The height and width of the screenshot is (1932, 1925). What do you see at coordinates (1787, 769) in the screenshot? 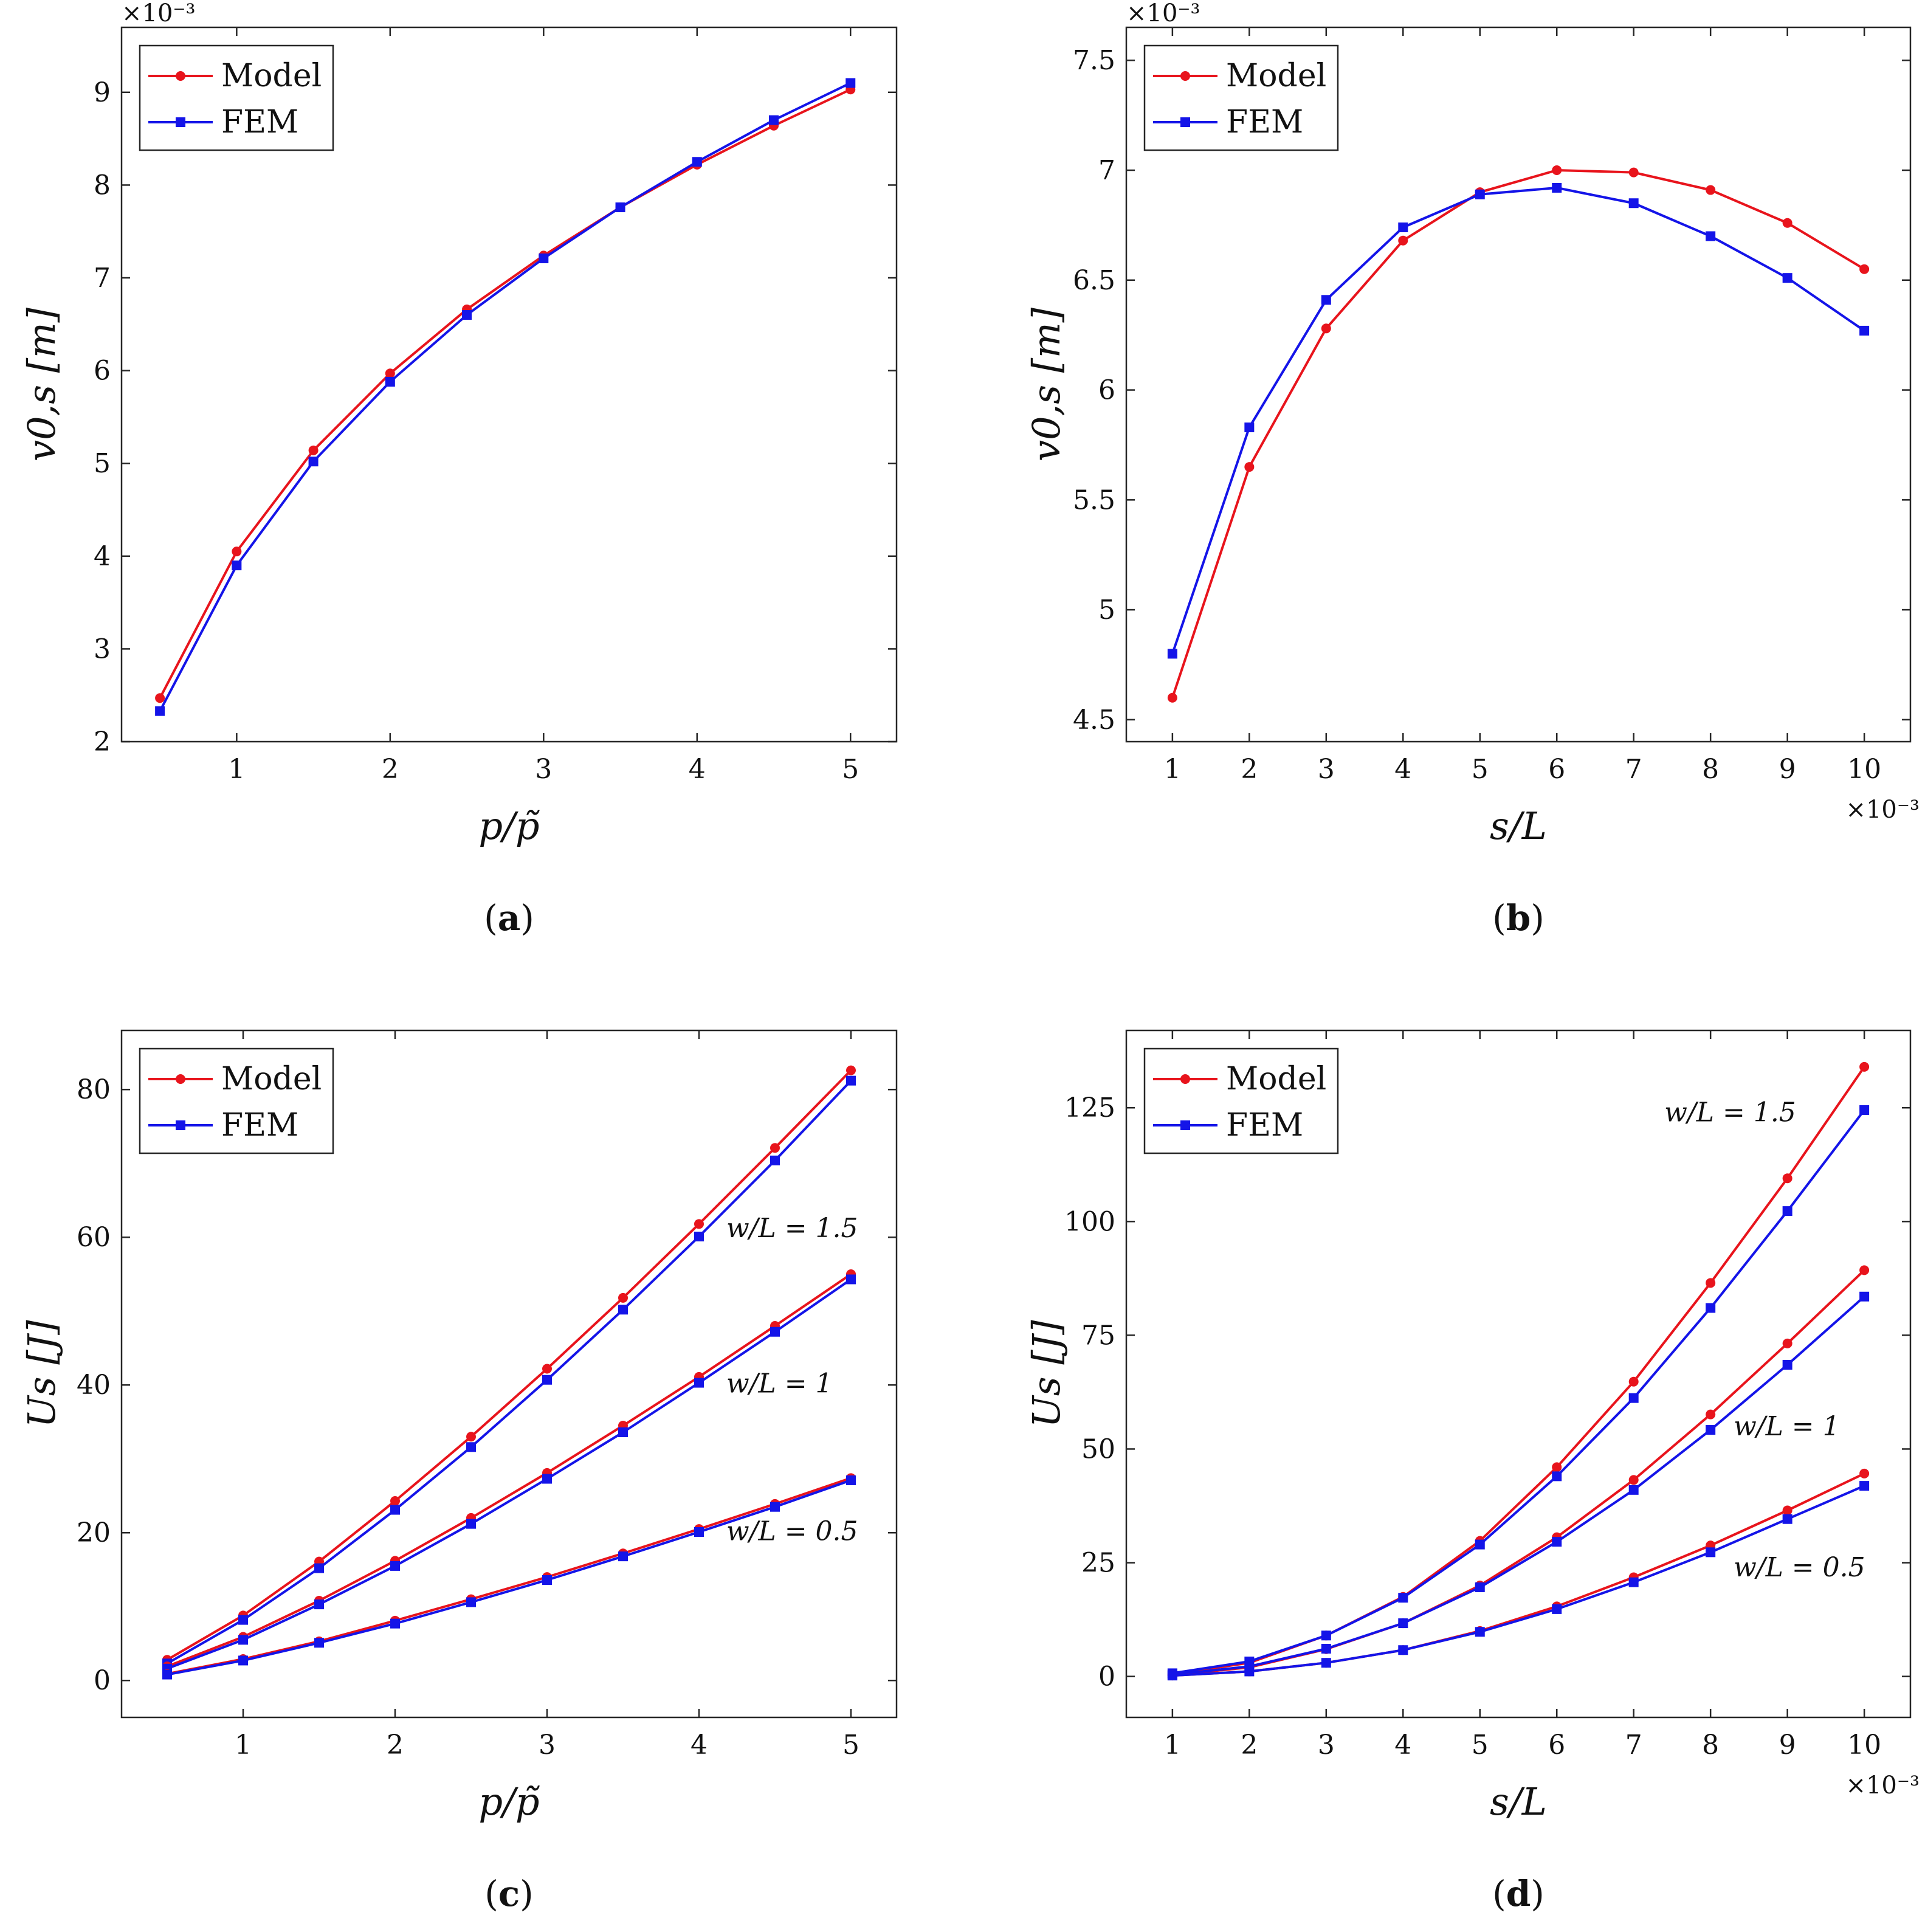
I see `x-tick-label: 9` at bounding box center [1787, 769].